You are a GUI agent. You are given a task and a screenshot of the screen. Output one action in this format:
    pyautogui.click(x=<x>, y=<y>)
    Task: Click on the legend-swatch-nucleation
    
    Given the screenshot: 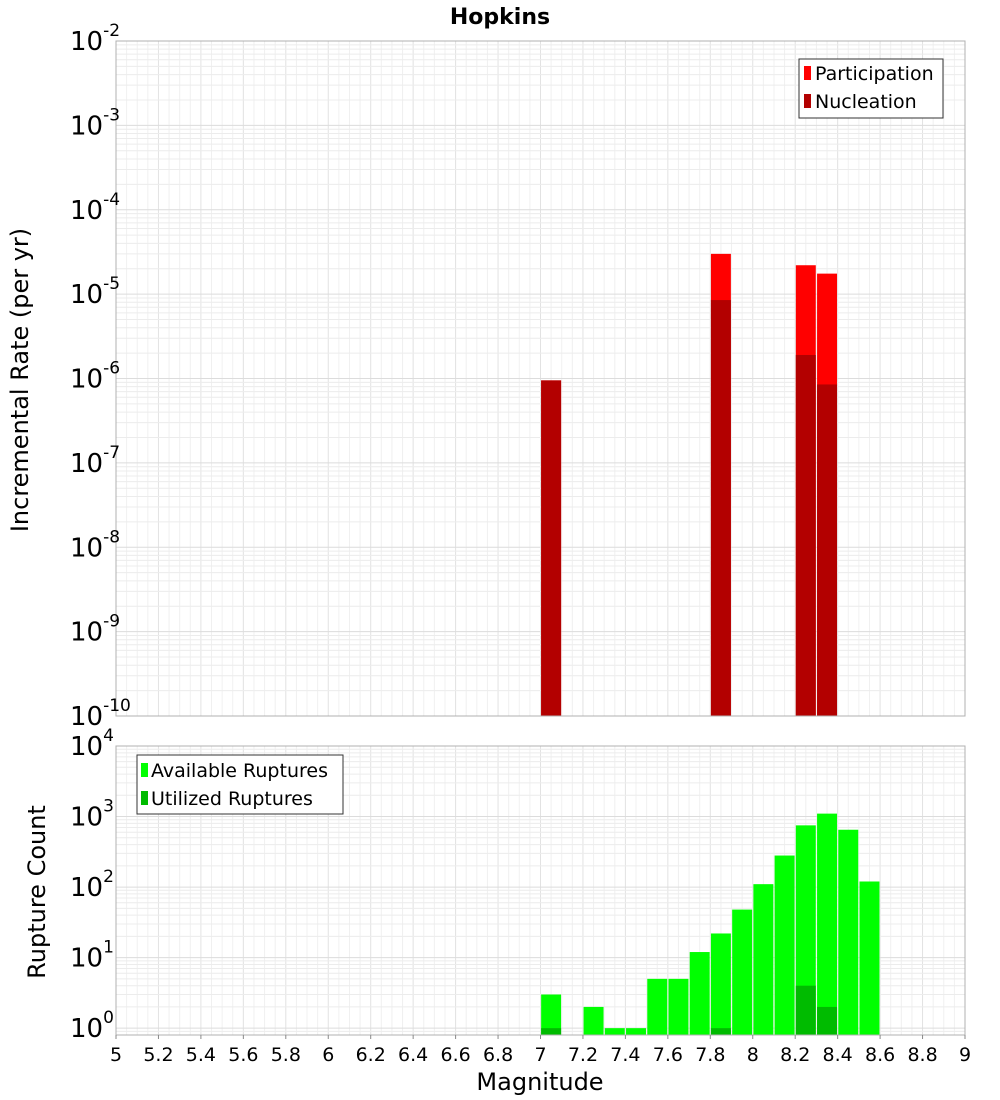 What is the action you would take?
    pyautogui.click(x=807, y=101)
    